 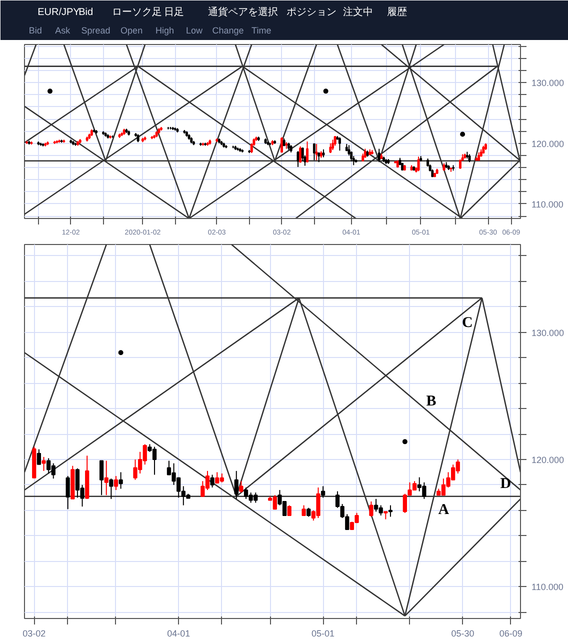 I want to click on text: ローソク足, so click(x=137, y=12).